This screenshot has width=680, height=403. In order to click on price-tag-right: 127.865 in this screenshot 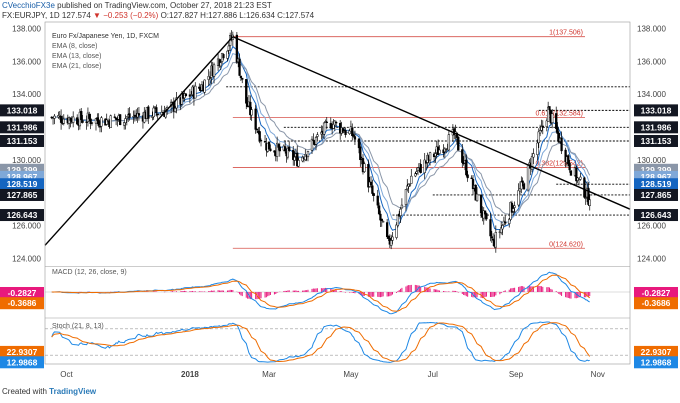, I will do `click(656, 194)`.